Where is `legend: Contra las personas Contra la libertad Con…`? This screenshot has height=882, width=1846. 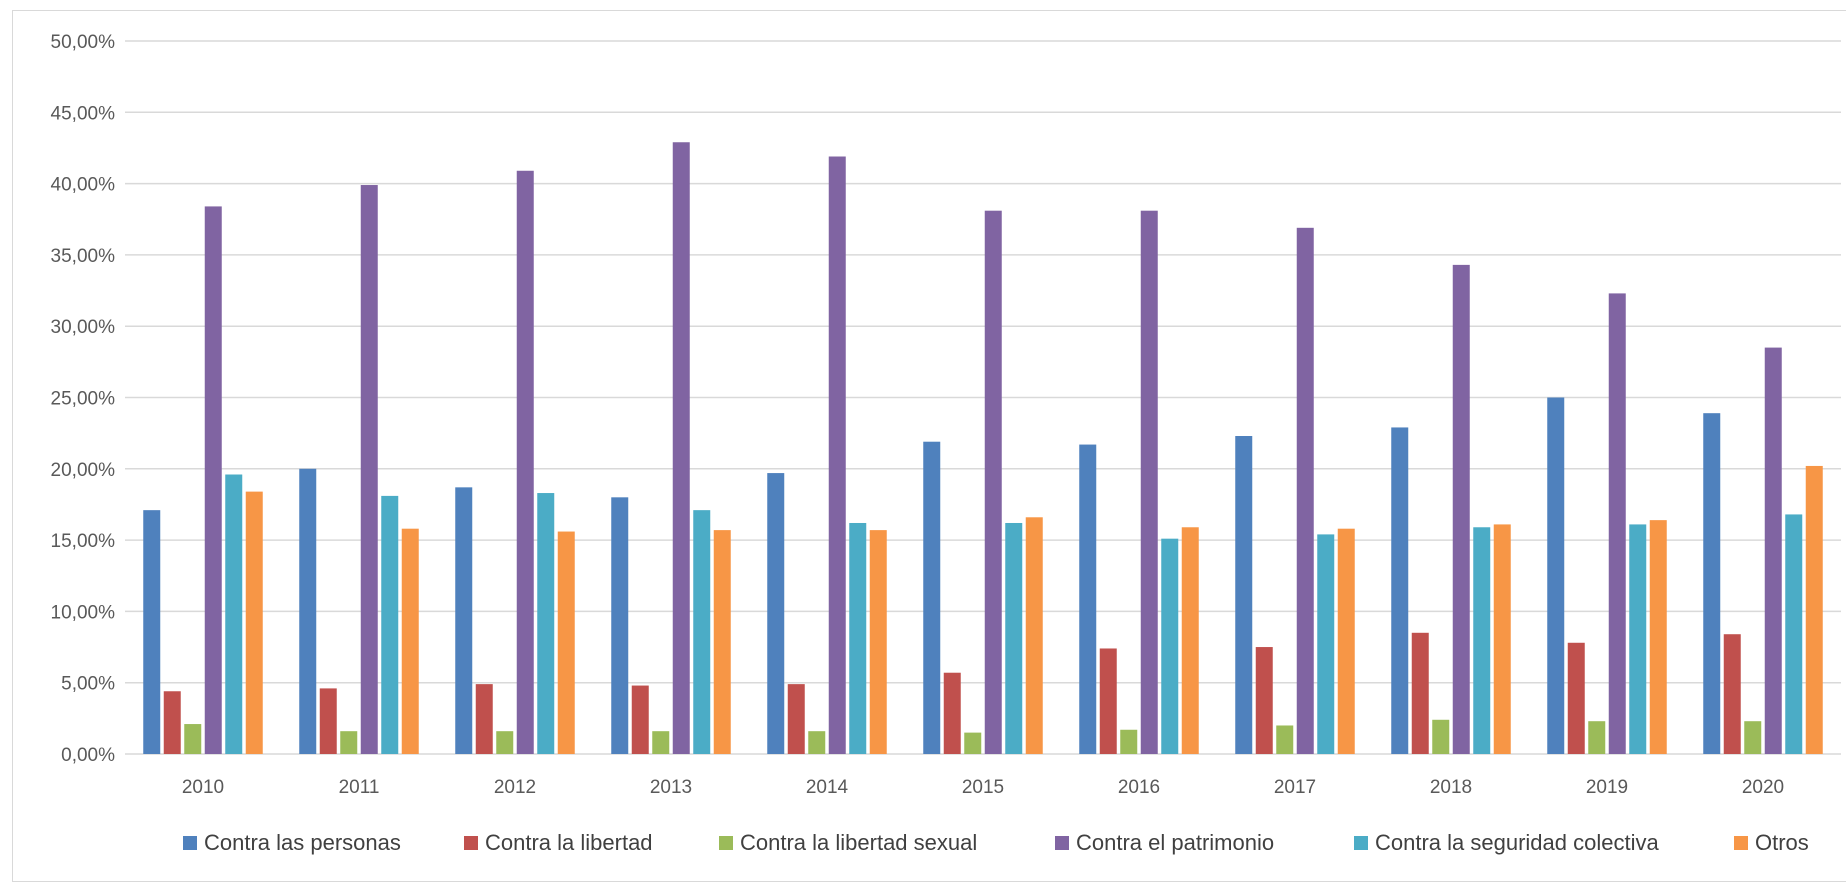
legend: Contra las personas Contra la libertad Con… is located at coordinates (996, 842).